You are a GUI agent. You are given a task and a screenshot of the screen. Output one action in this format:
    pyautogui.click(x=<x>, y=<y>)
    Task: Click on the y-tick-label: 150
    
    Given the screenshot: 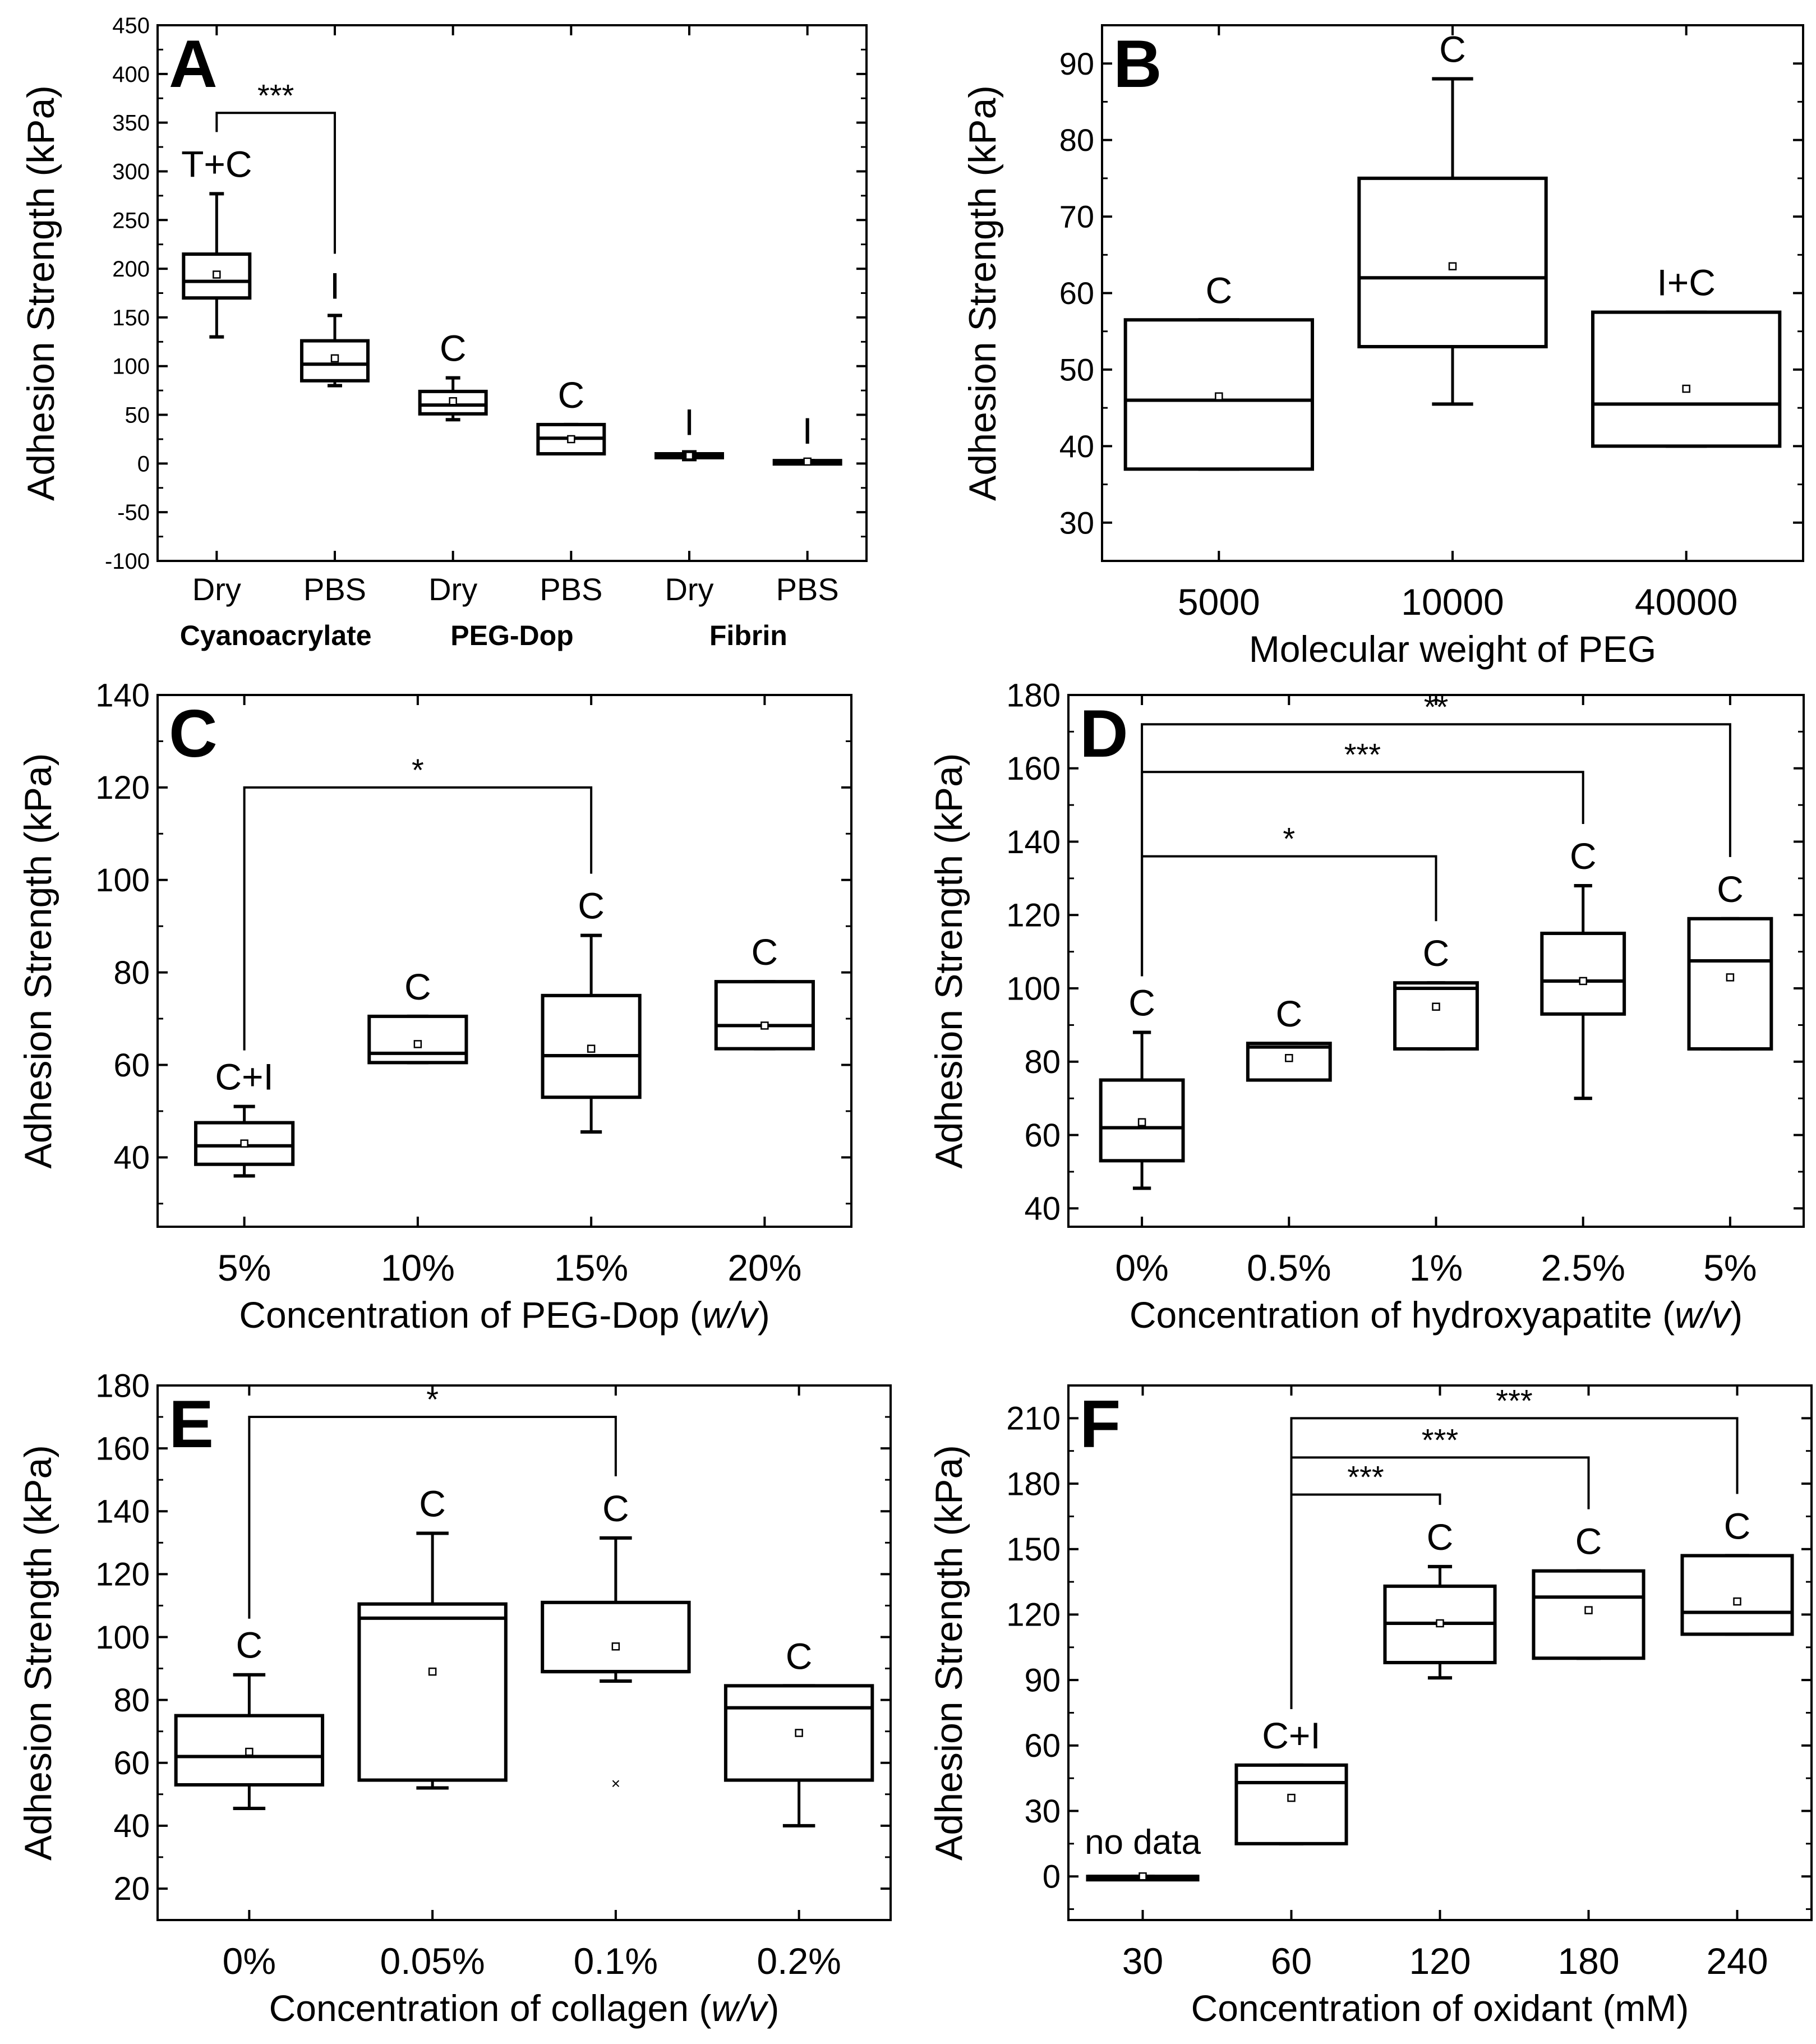 What is the action you would take?
    pyautogui.click(x=1033, y=1549)
    